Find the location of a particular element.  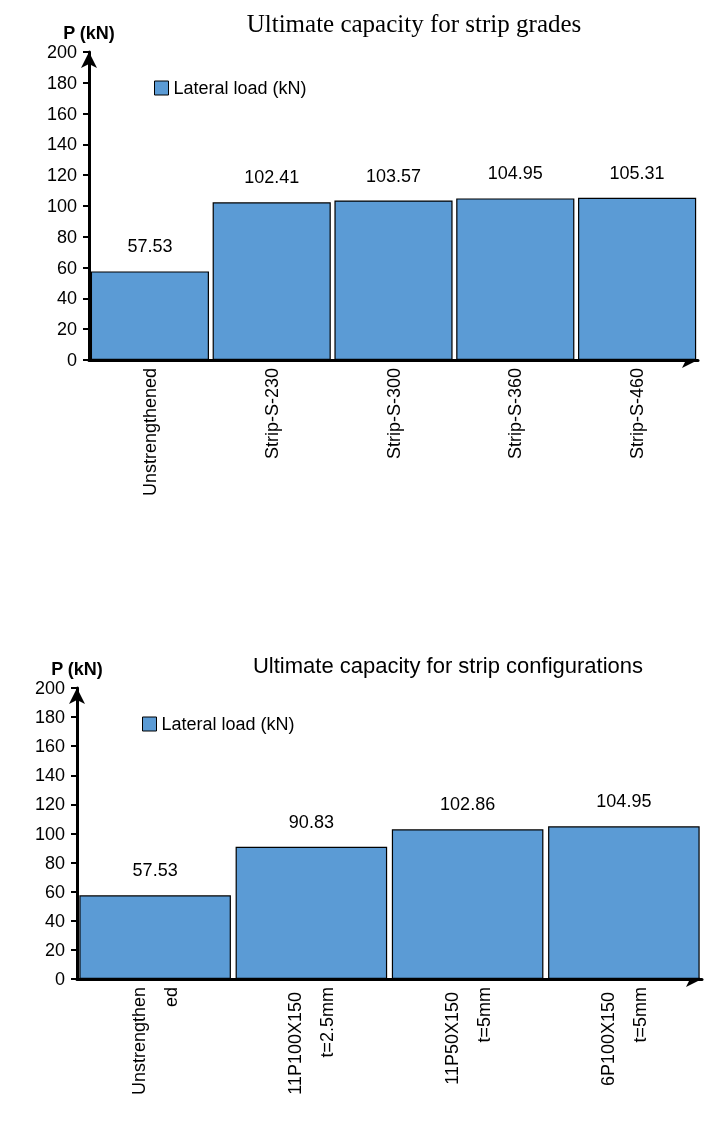

data-label: 103.57 is located at coordinates (393, 175).